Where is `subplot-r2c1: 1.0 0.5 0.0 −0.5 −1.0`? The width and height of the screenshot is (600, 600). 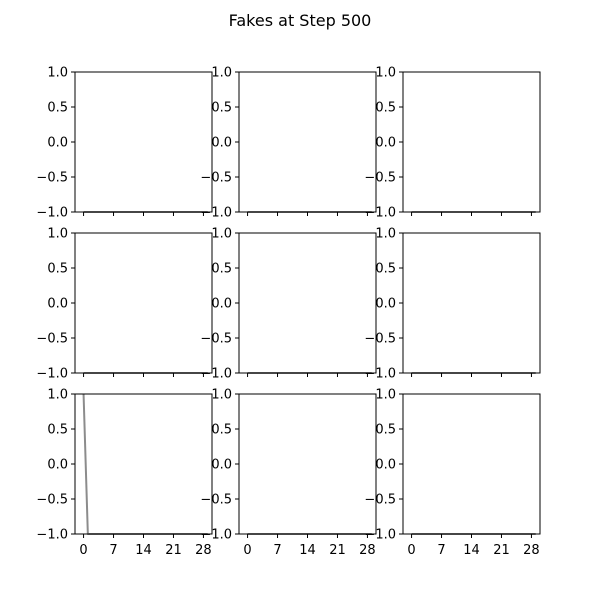 subplot-r2c1: 1.0 0.5 0.0 −0.5 −1.0 is located at coordinates (124, 304).